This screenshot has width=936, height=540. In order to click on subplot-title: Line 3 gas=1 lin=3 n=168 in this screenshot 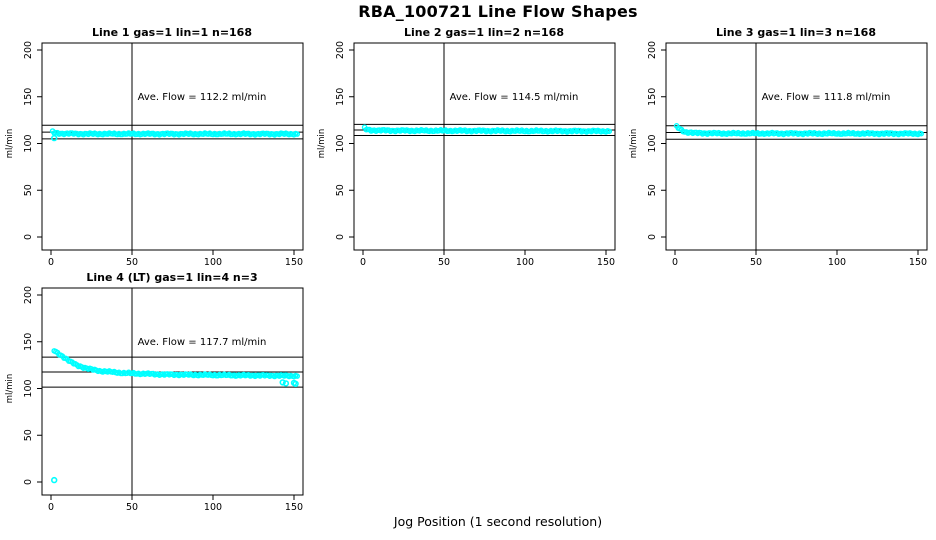, I will do `click(796, 32)`.